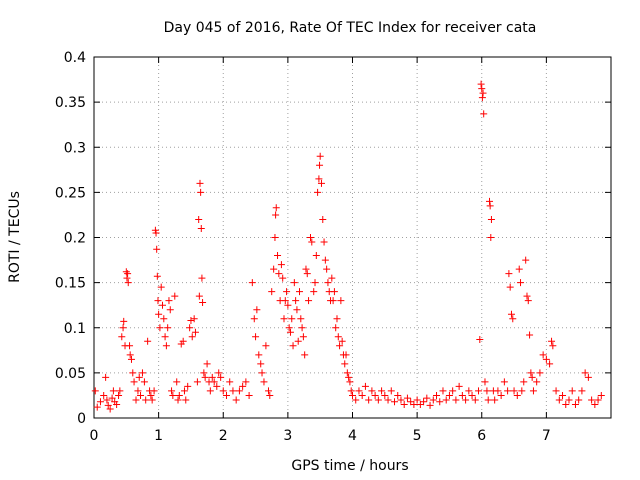 The width and height of the screenshot is (640, 480). What do you see at coordinates (75, 239) in the screenshot?
I see `y-tick-label-4: 0.2` at bounding box center [75, 239].